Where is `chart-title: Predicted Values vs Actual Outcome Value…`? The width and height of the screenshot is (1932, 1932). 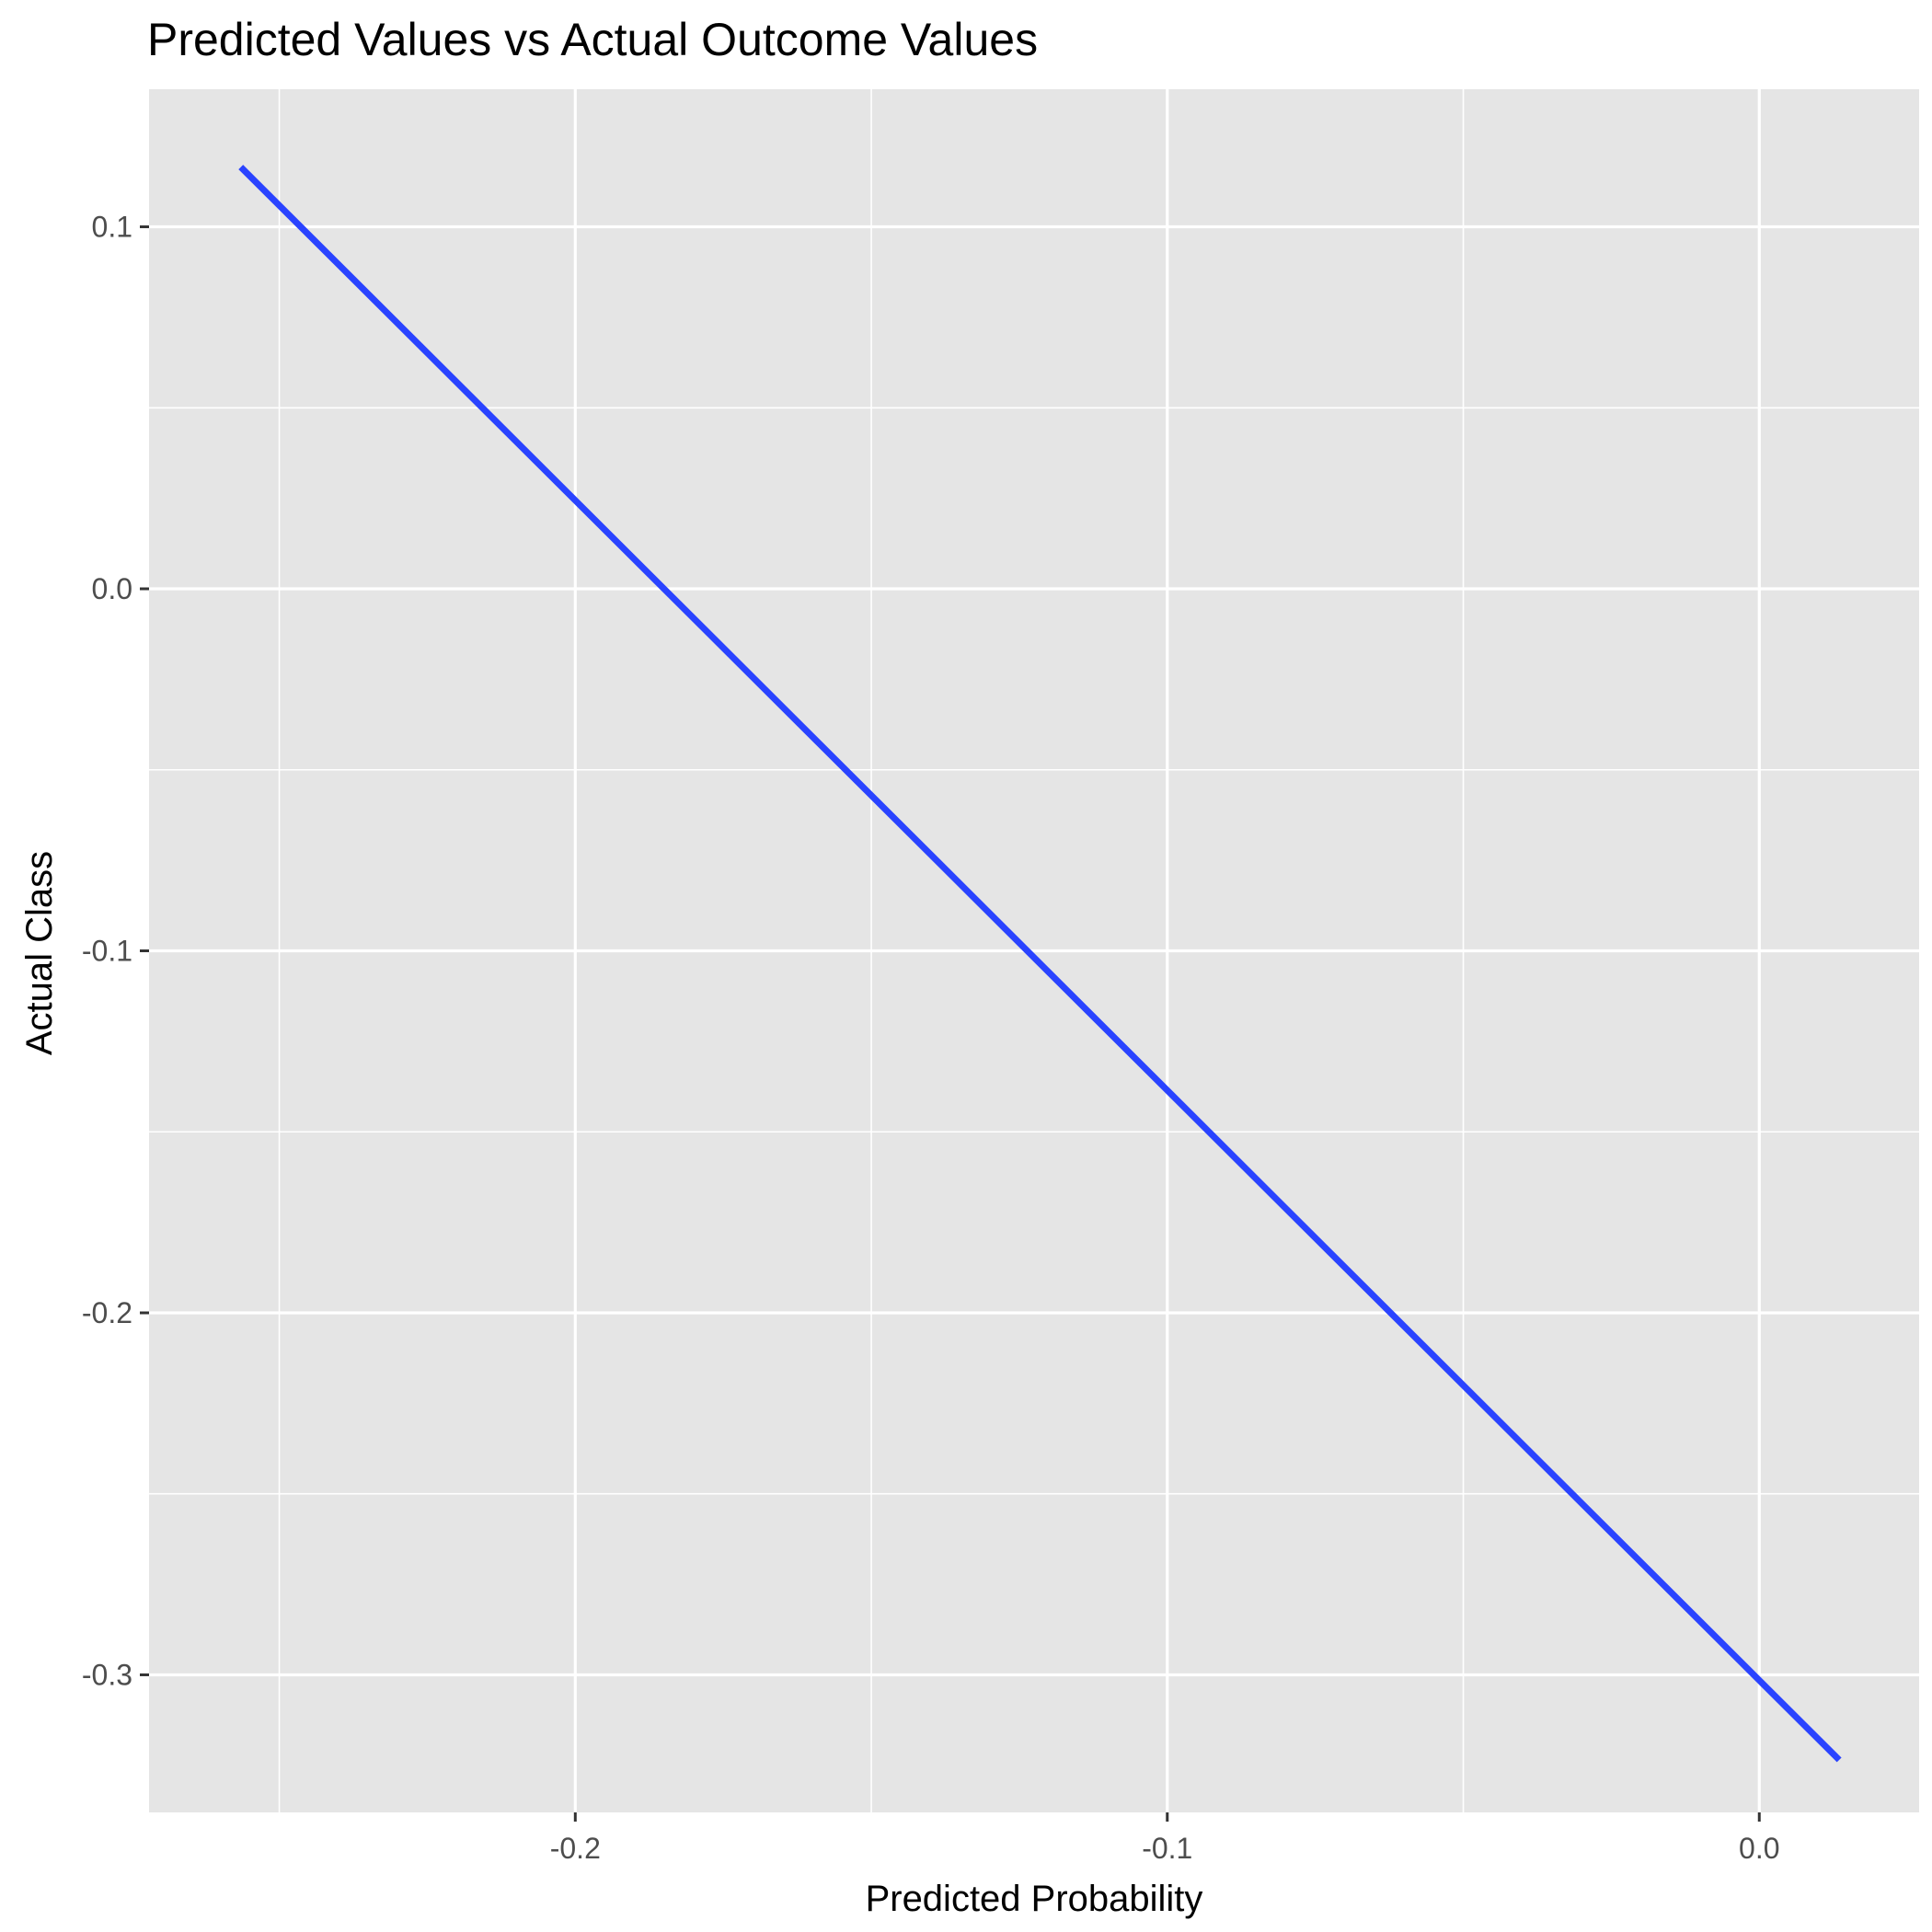 chart-title: Predicted Values vs Actual Outcome Value… is located at coordinates (592, 39).